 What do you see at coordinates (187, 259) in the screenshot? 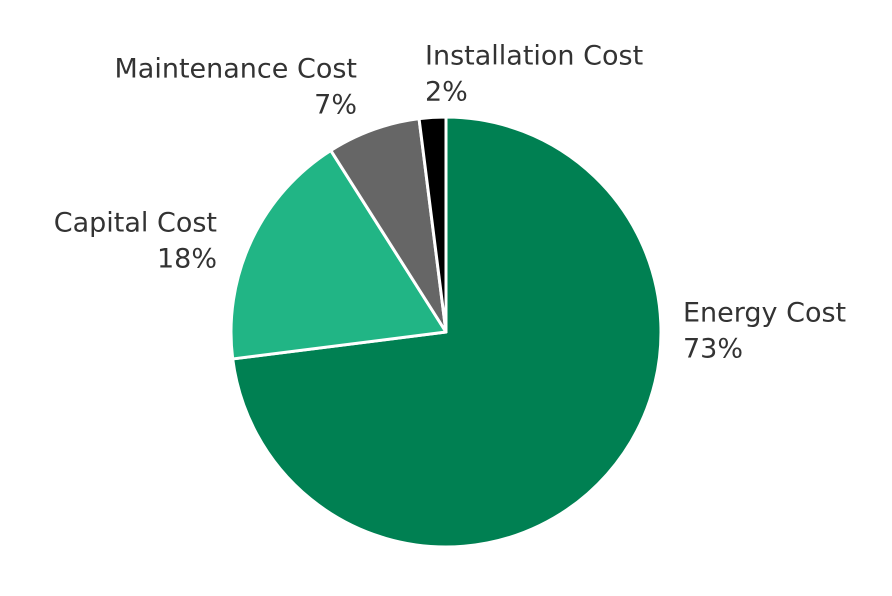
I see `slice-value-label: 18%` at bounding box center [187, 259].